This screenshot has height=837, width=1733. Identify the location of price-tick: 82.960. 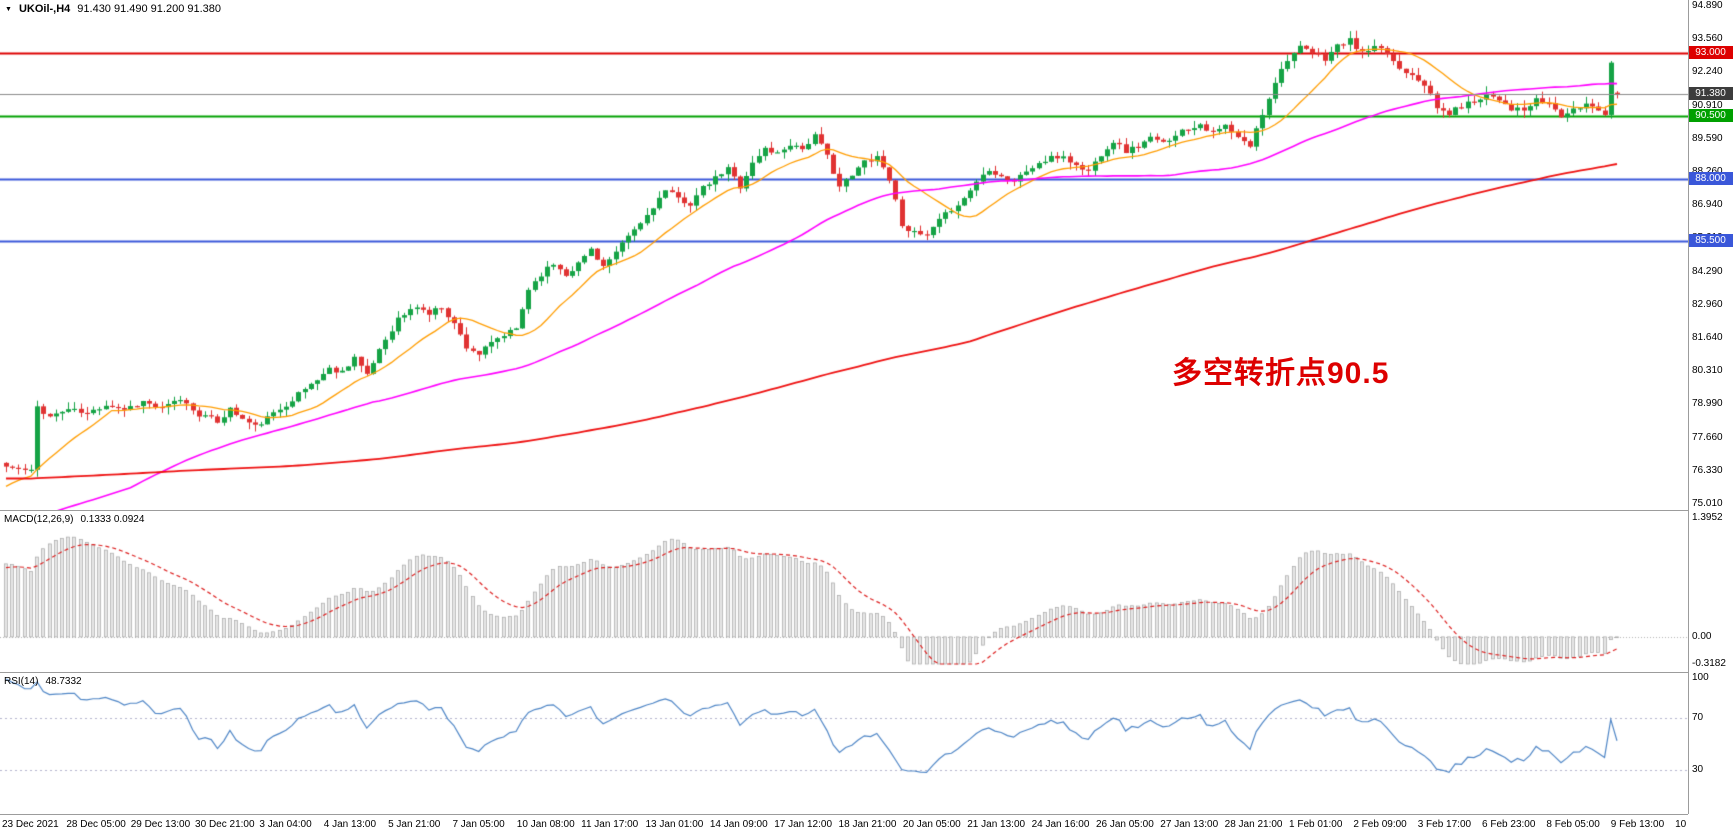
(1707, 304).